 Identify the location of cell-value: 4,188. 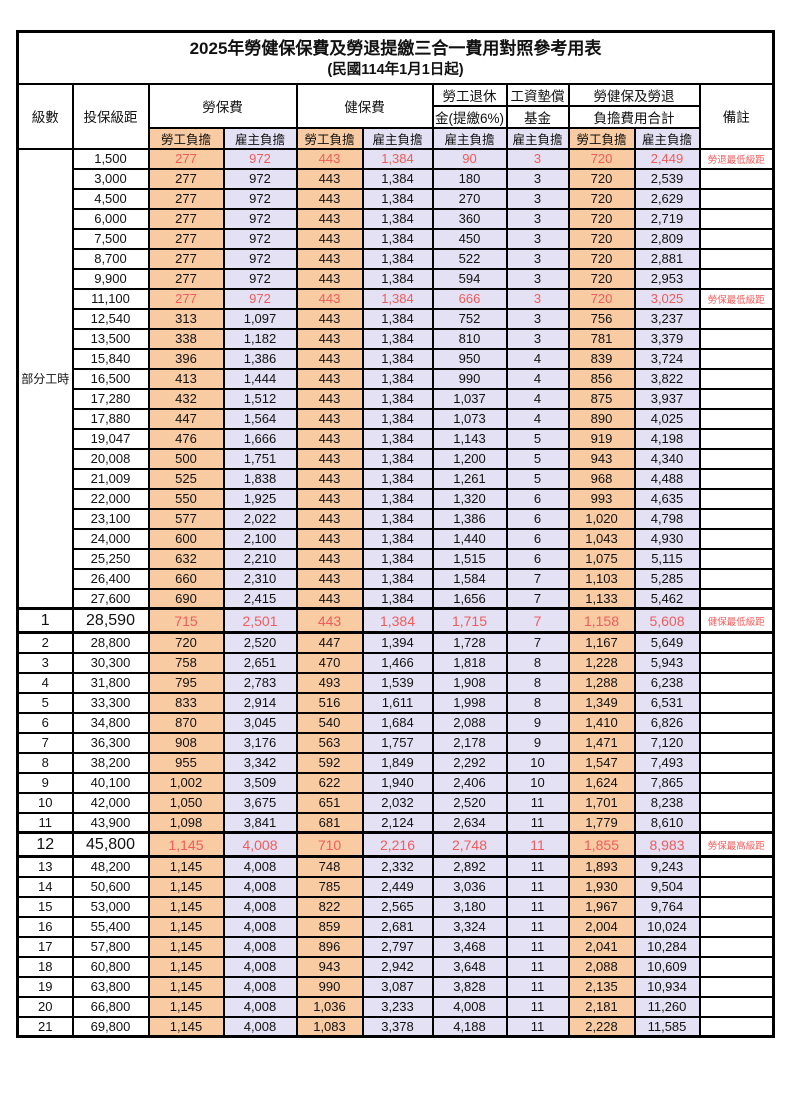
(469, 1026).